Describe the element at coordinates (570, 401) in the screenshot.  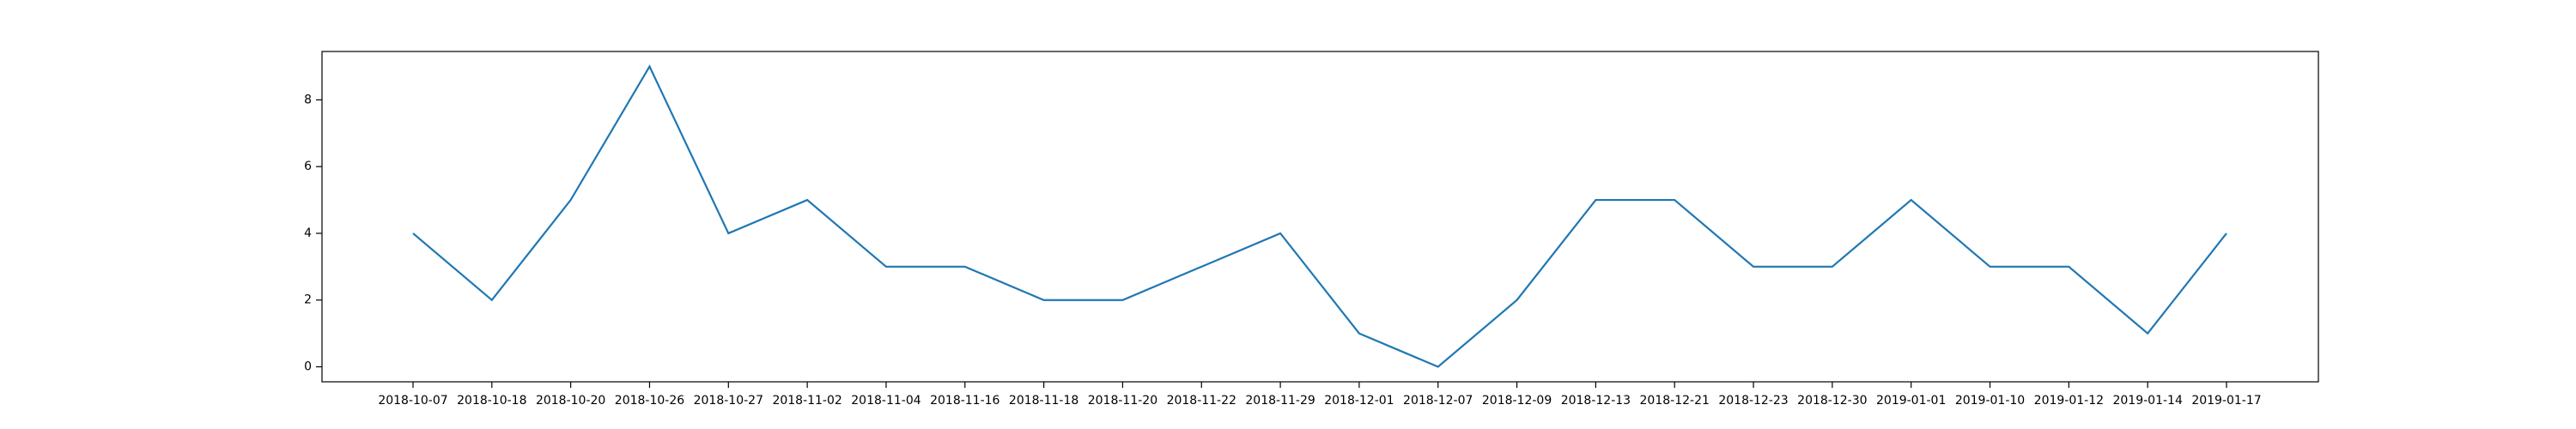
I see `x-tick-label: 2018-10-20` at that location.